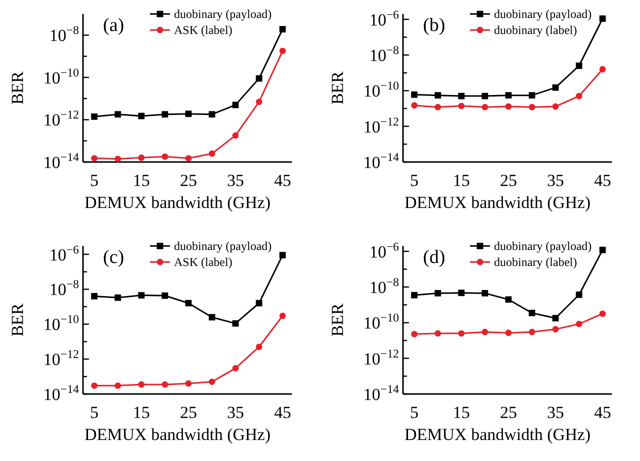  What do you see at coordinates (203, 262) in the screenshot?
I see `legend-label: ASK (label)` at bounding box center [203, 262].